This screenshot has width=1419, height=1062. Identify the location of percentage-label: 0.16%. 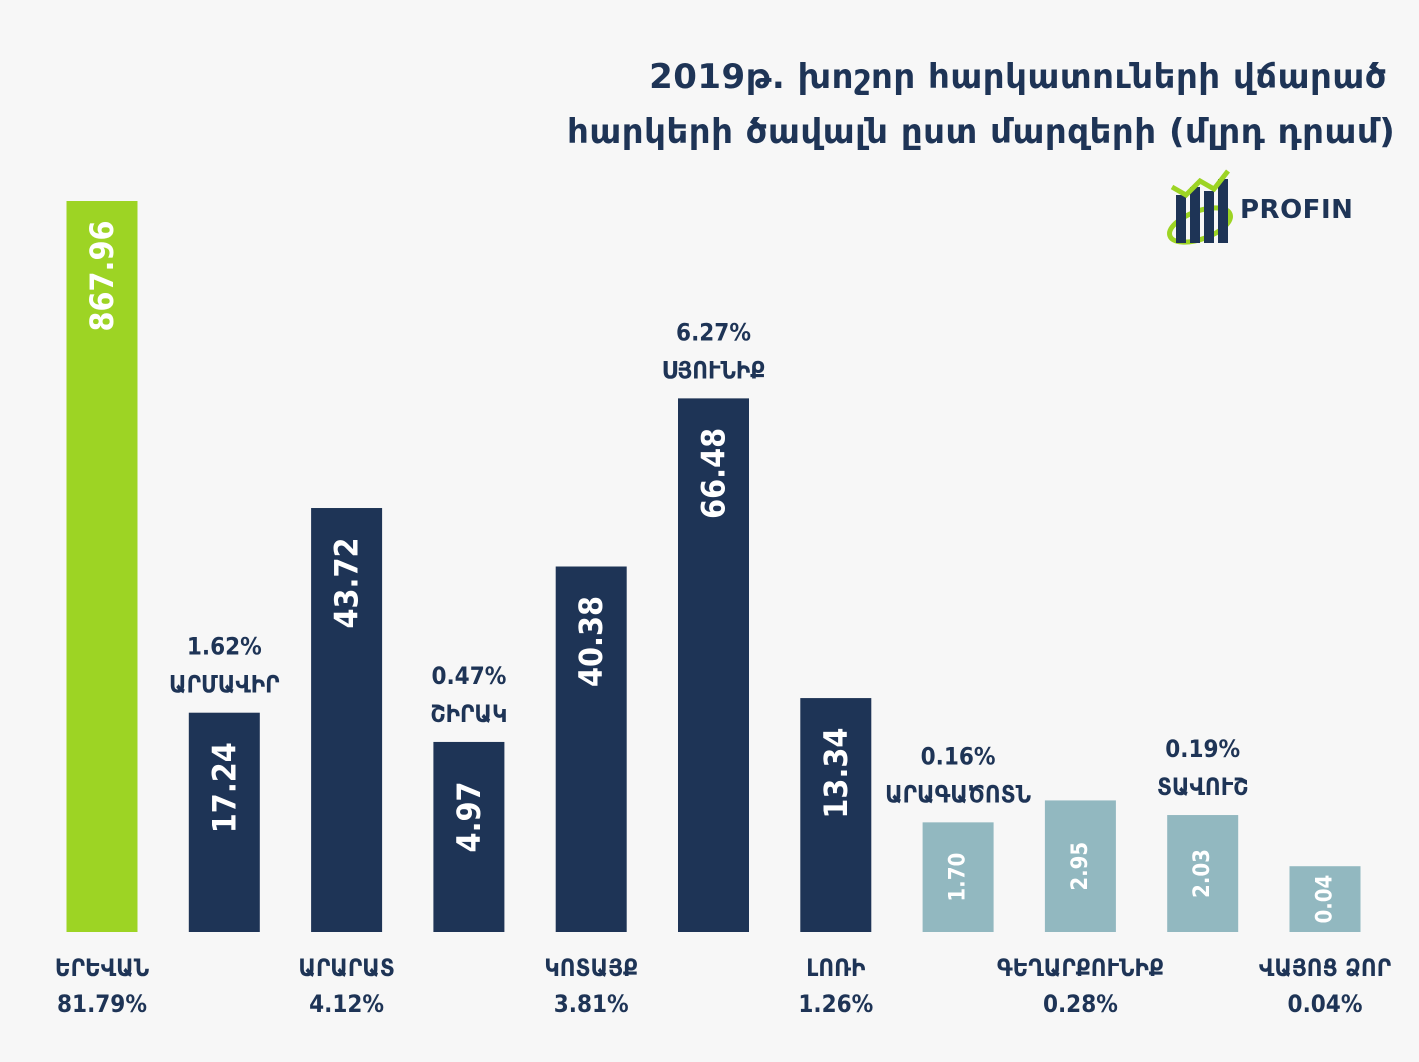
(958, 756).